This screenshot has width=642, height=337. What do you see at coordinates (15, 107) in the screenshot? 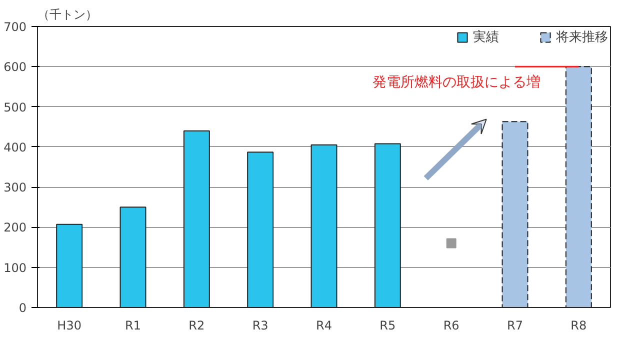
I see `y-tick-label: 500` at bounding box center [15, 107].